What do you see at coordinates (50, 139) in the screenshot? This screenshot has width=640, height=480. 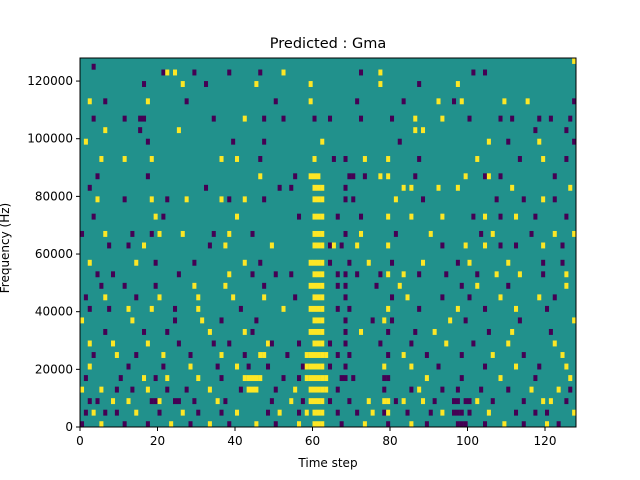 I see `y-tick-label: 100000` at bounding box center [50, 139].